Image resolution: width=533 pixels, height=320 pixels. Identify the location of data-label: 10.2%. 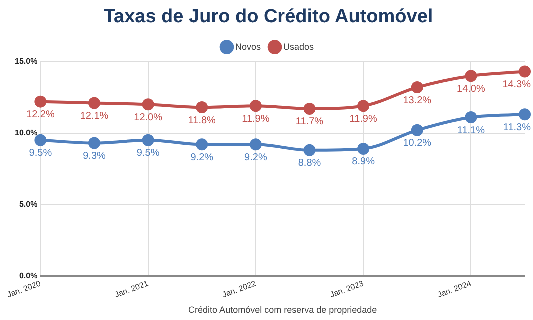
(417, 144).